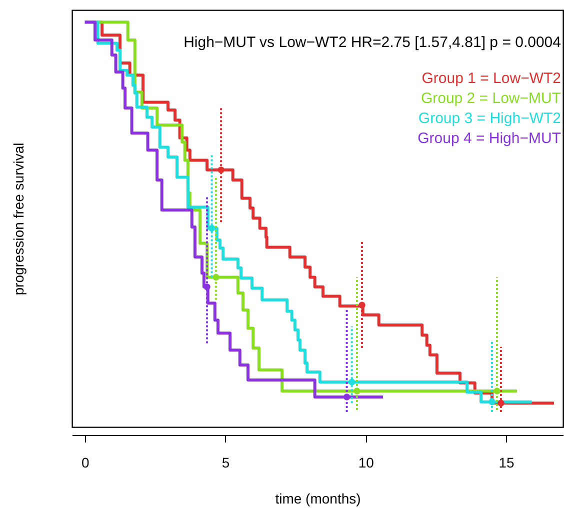 This screenshot has width=566, height=510. What do you see at coordinates (366, 462) in the screenshot?
I see `x-tick-label: 10` at bounding box center [366, 462].